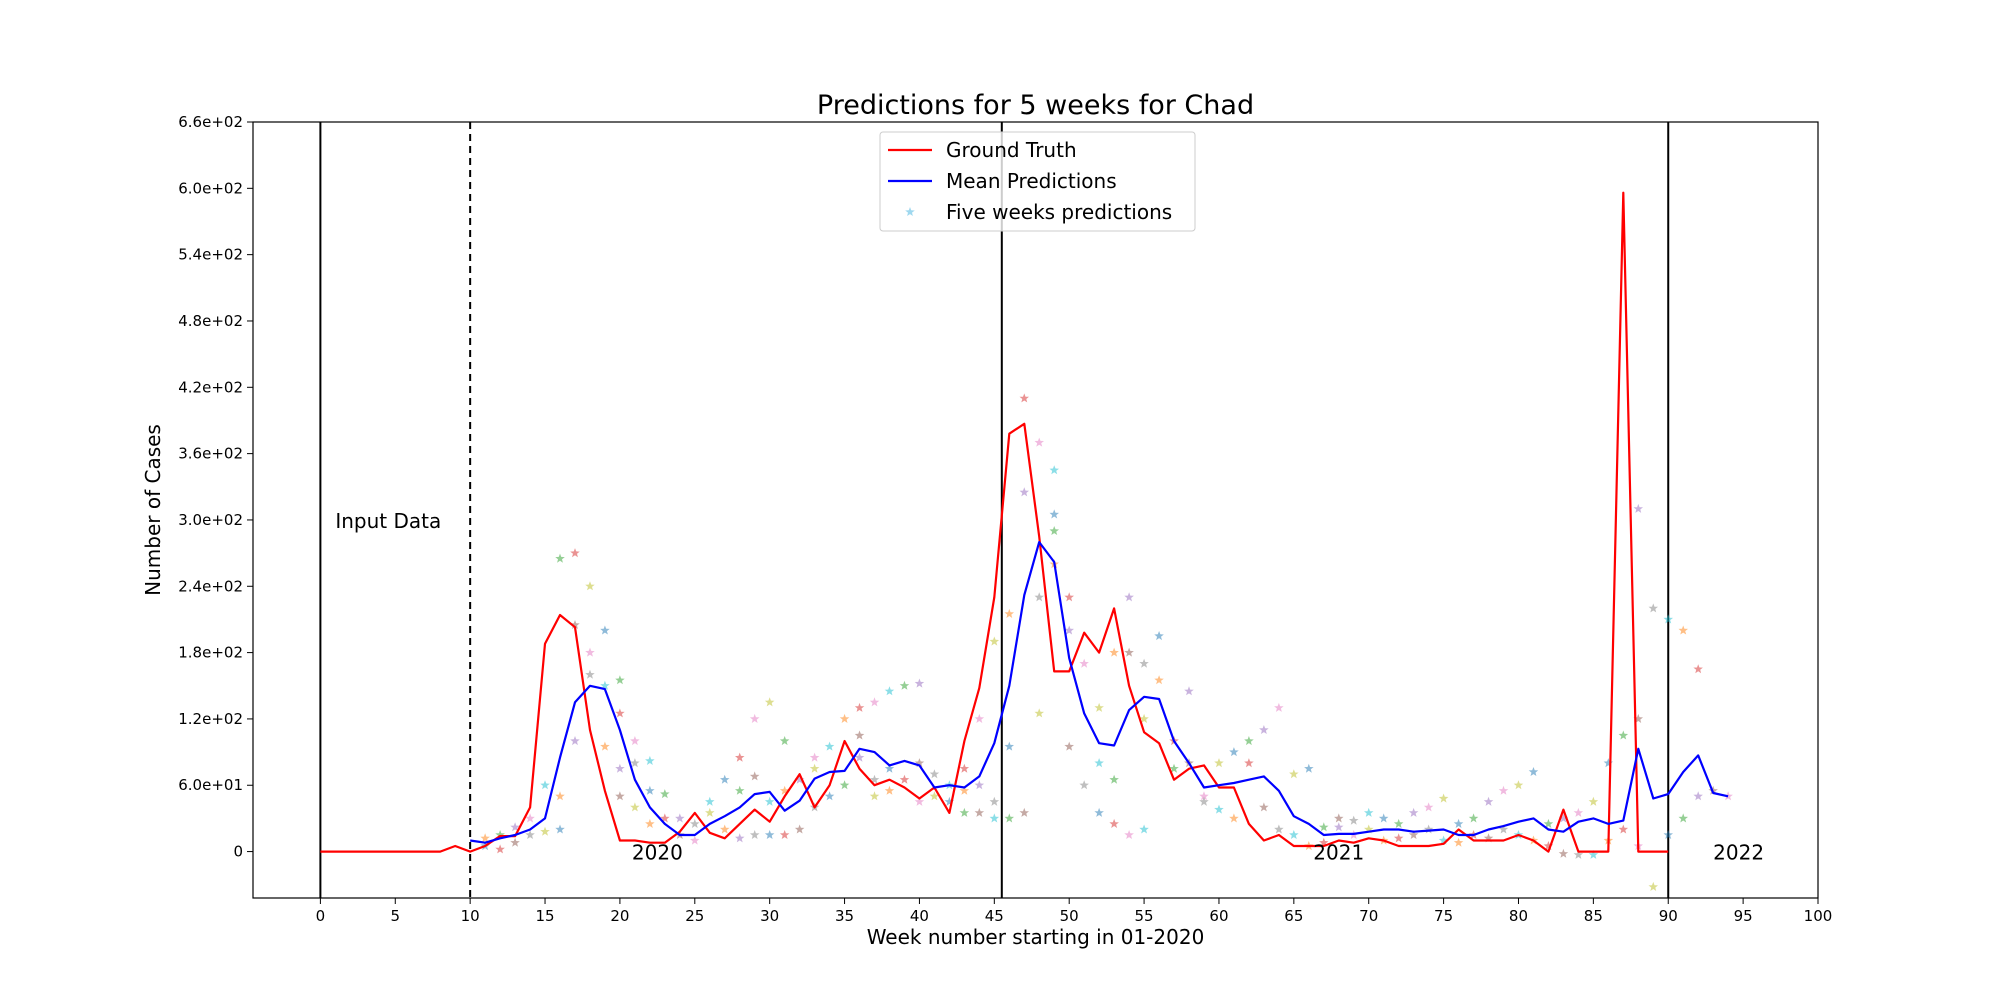 The width and height of the screenshot is (2000, 1000). Describe the element at coordinates (1338, 853) in the screenshot. I see `annotation-2021: 2021` at that location.